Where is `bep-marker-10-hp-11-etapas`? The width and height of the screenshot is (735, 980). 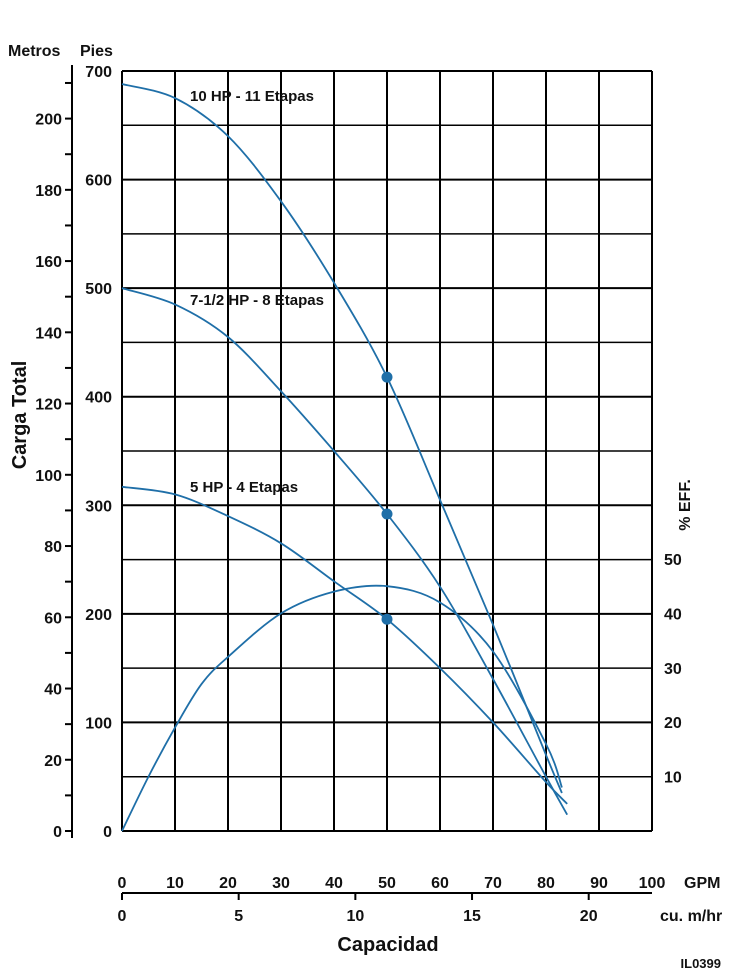 bep-marker-10-hp-11-etapas is located at coordinates (387, 377).